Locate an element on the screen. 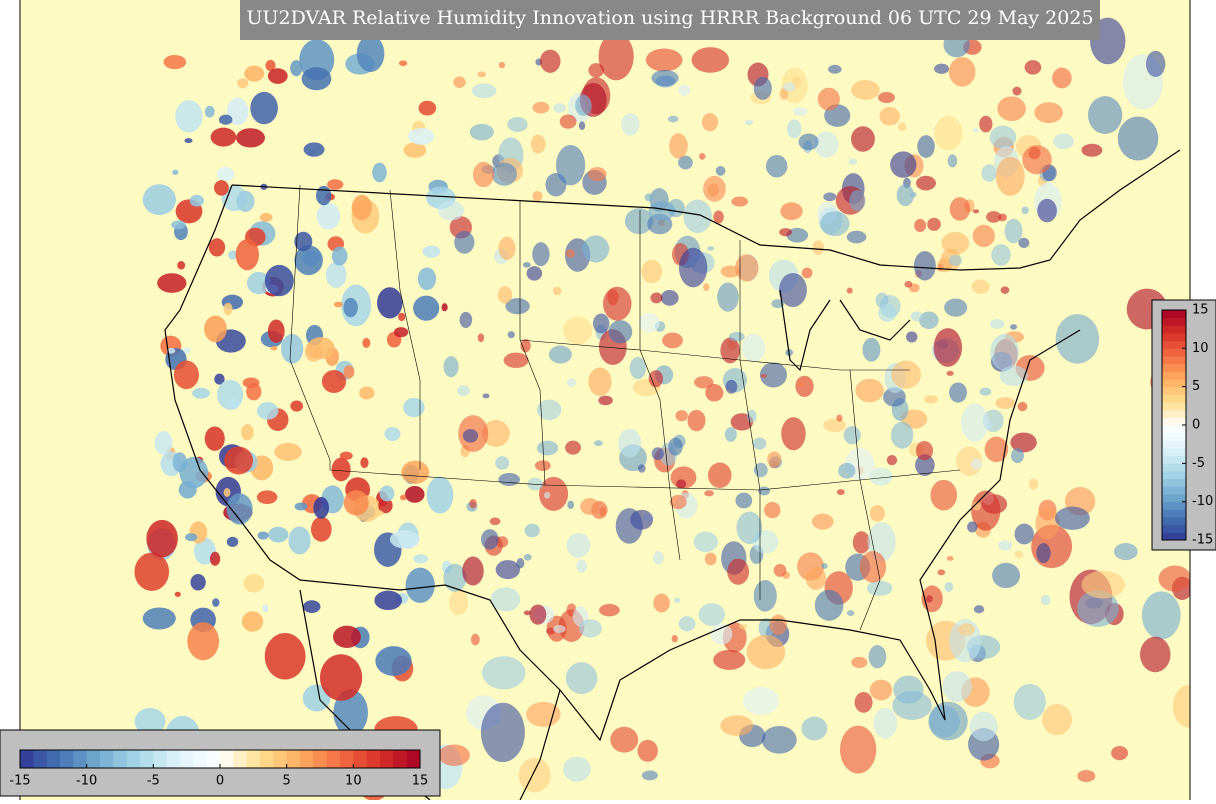 The image size is (1216, 804). colorbar-tick-label: 5 is located at coordinates (287, 781).